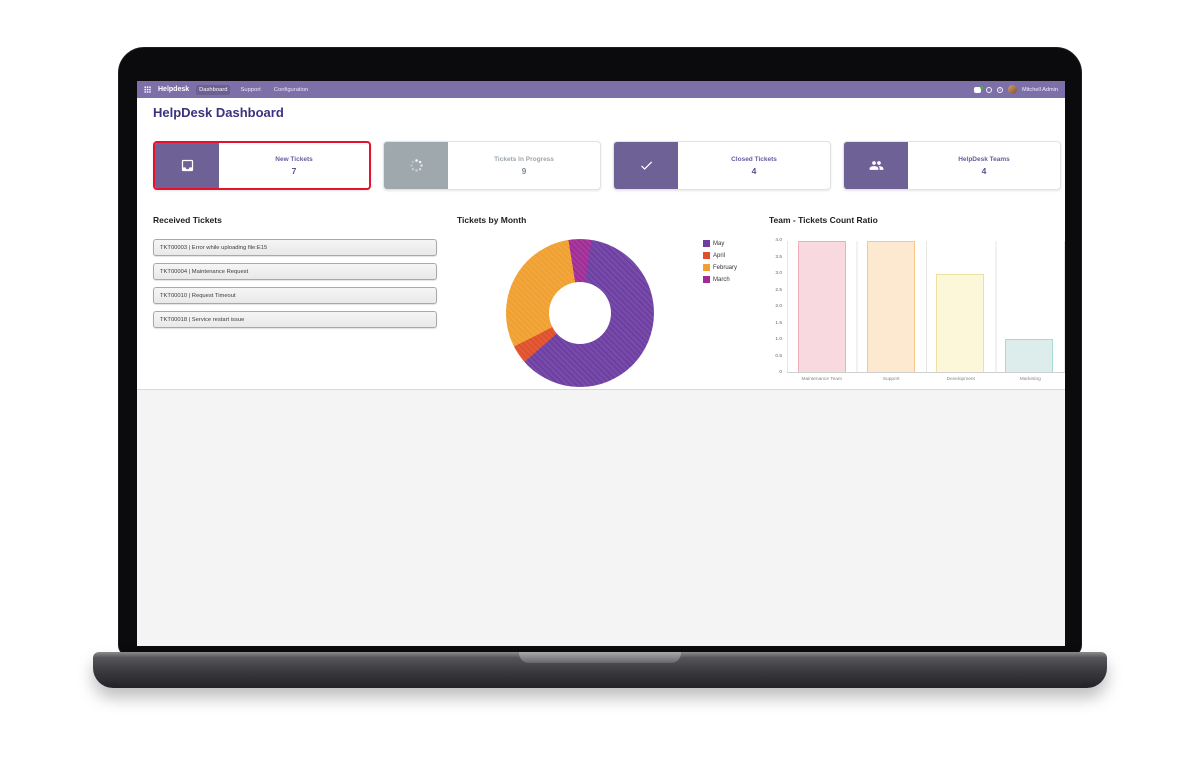  I want to click on legend-item-may: May, so click(720, 243).